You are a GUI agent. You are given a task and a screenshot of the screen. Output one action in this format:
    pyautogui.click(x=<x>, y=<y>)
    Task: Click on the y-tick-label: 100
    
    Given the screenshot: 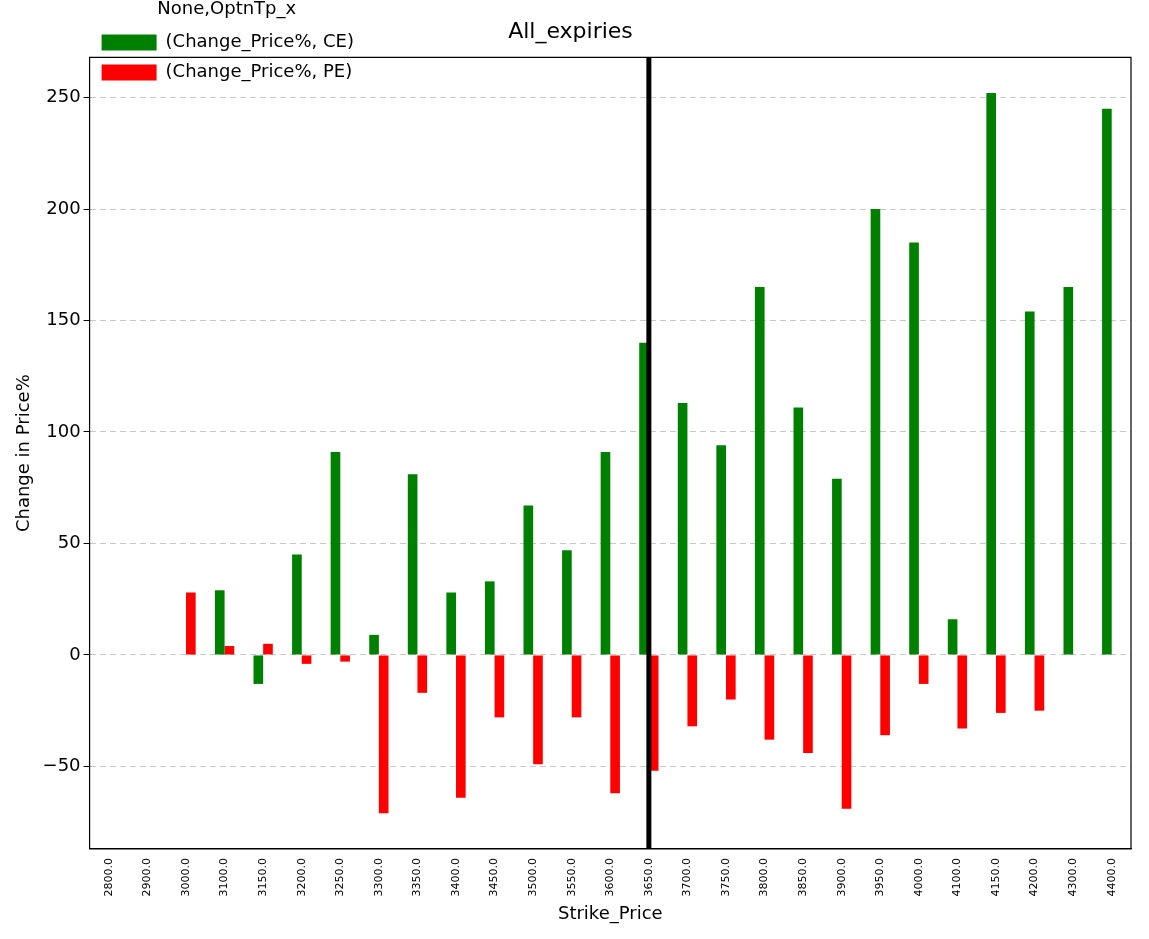 What is the action you would take?
    pyautogui.click(x=63, y=430)
    